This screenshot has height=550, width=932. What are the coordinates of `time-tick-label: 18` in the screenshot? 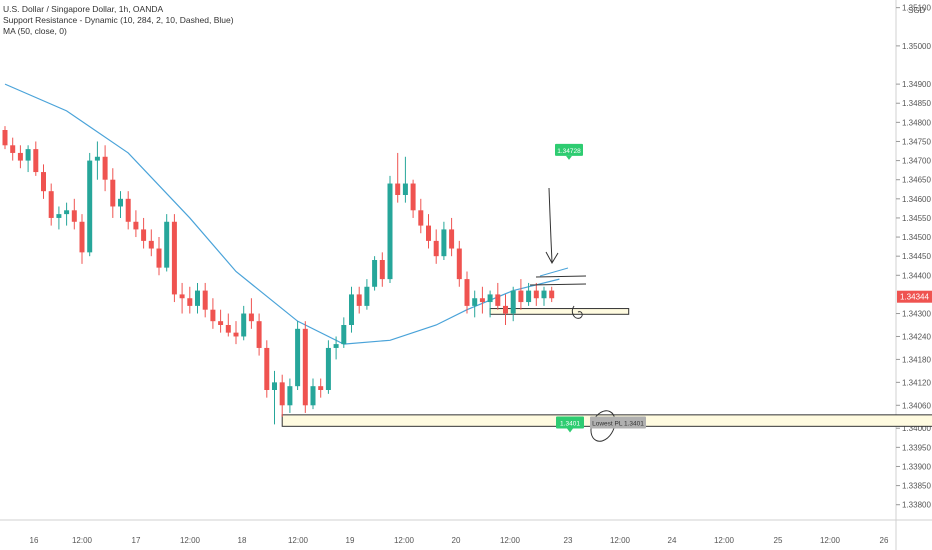 It's located at (242, 540).